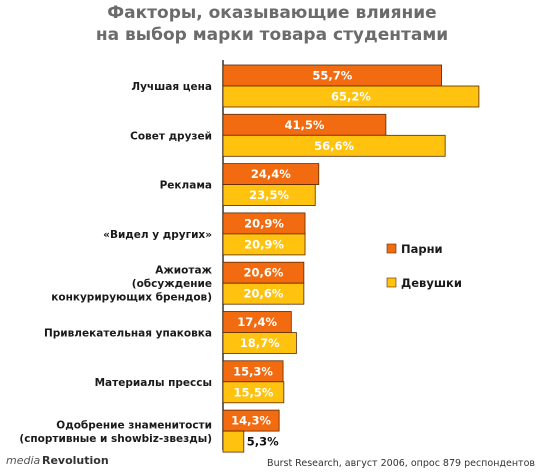 The height and width of the screenshot is (473, 543). Describe the element at coordinates (271, 174) in the screenshot. I see `value-label-boys-3: 24,4%` at that location.